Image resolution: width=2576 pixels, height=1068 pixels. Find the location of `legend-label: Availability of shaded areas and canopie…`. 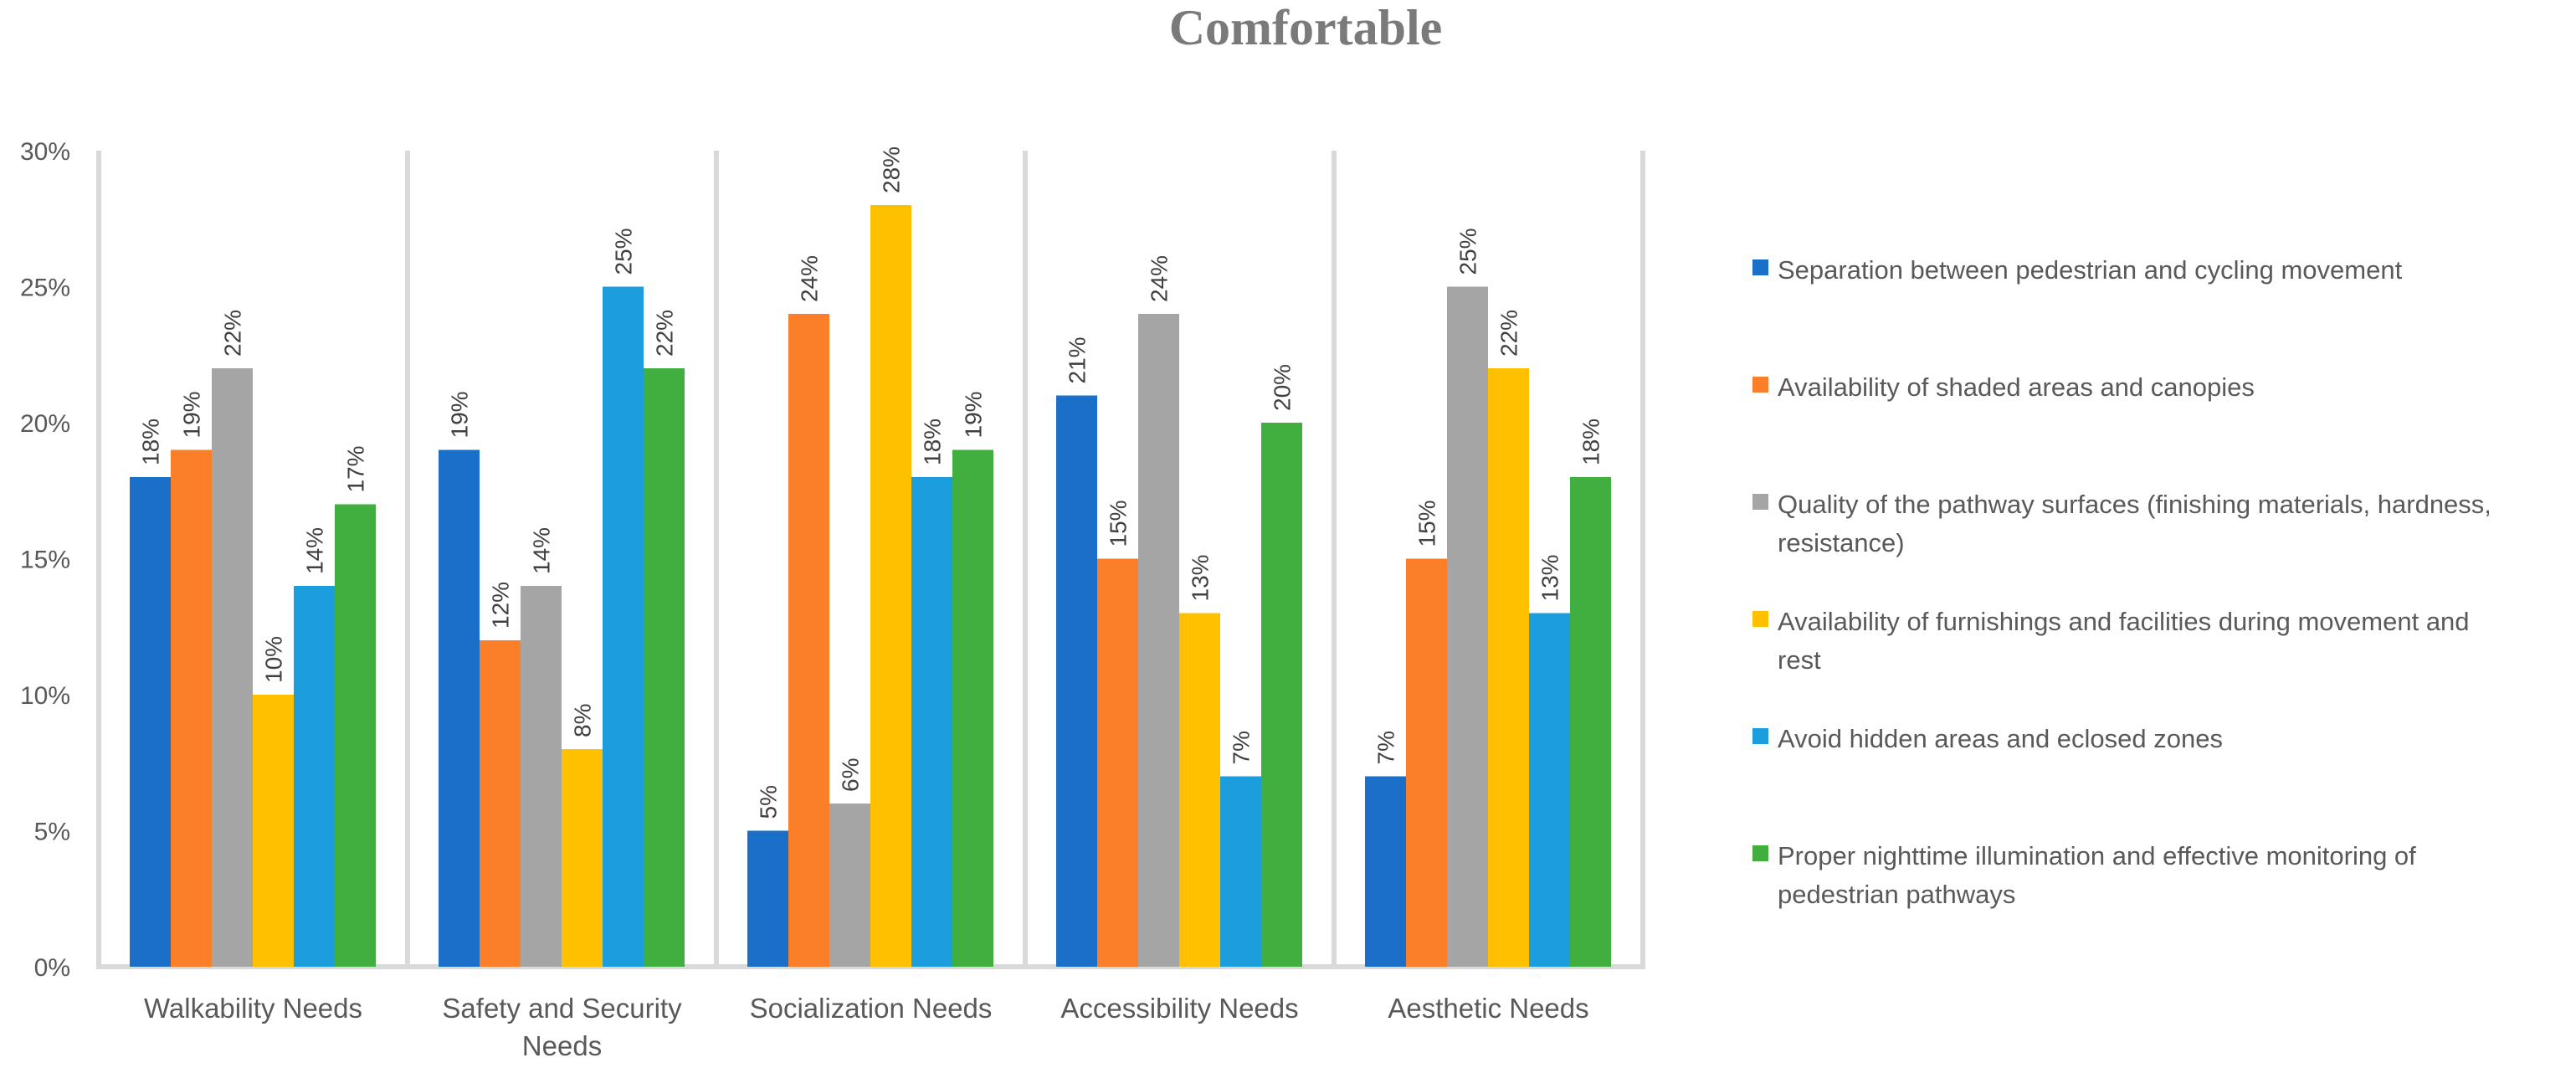

legend-label: Availability of shaded areas and canopie… is located at coordinates (2016, 387).